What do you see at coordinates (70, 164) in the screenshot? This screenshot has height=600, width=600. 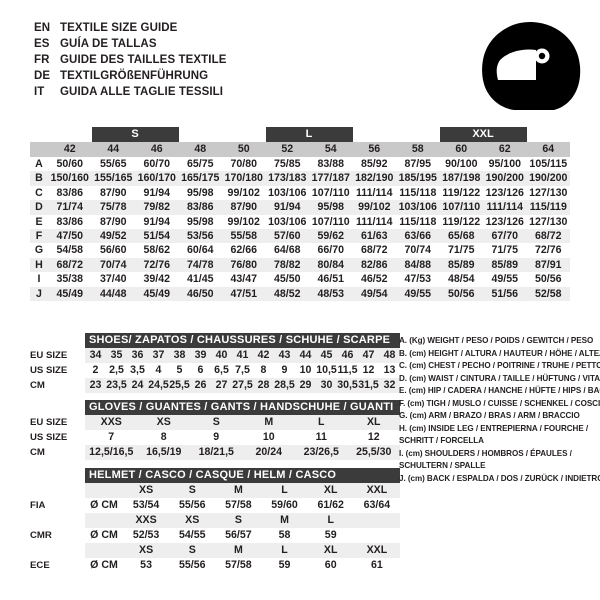 I see `measurement-cell: 50/60` at bounding box center [70, 164].